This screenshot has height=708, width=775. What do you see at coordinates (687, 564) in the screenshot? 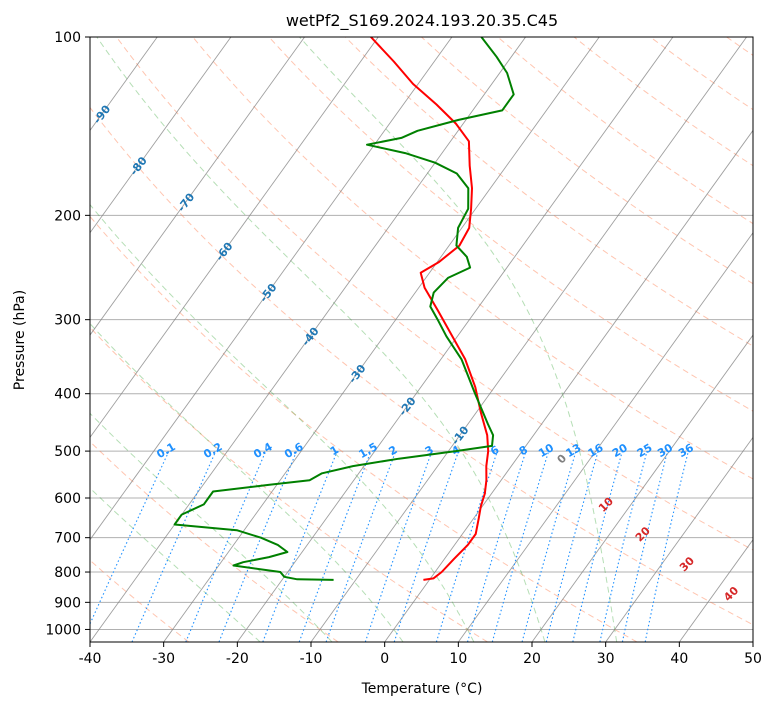
I see `dry-adiabat-label: 30` at bounding box center [687, 564].